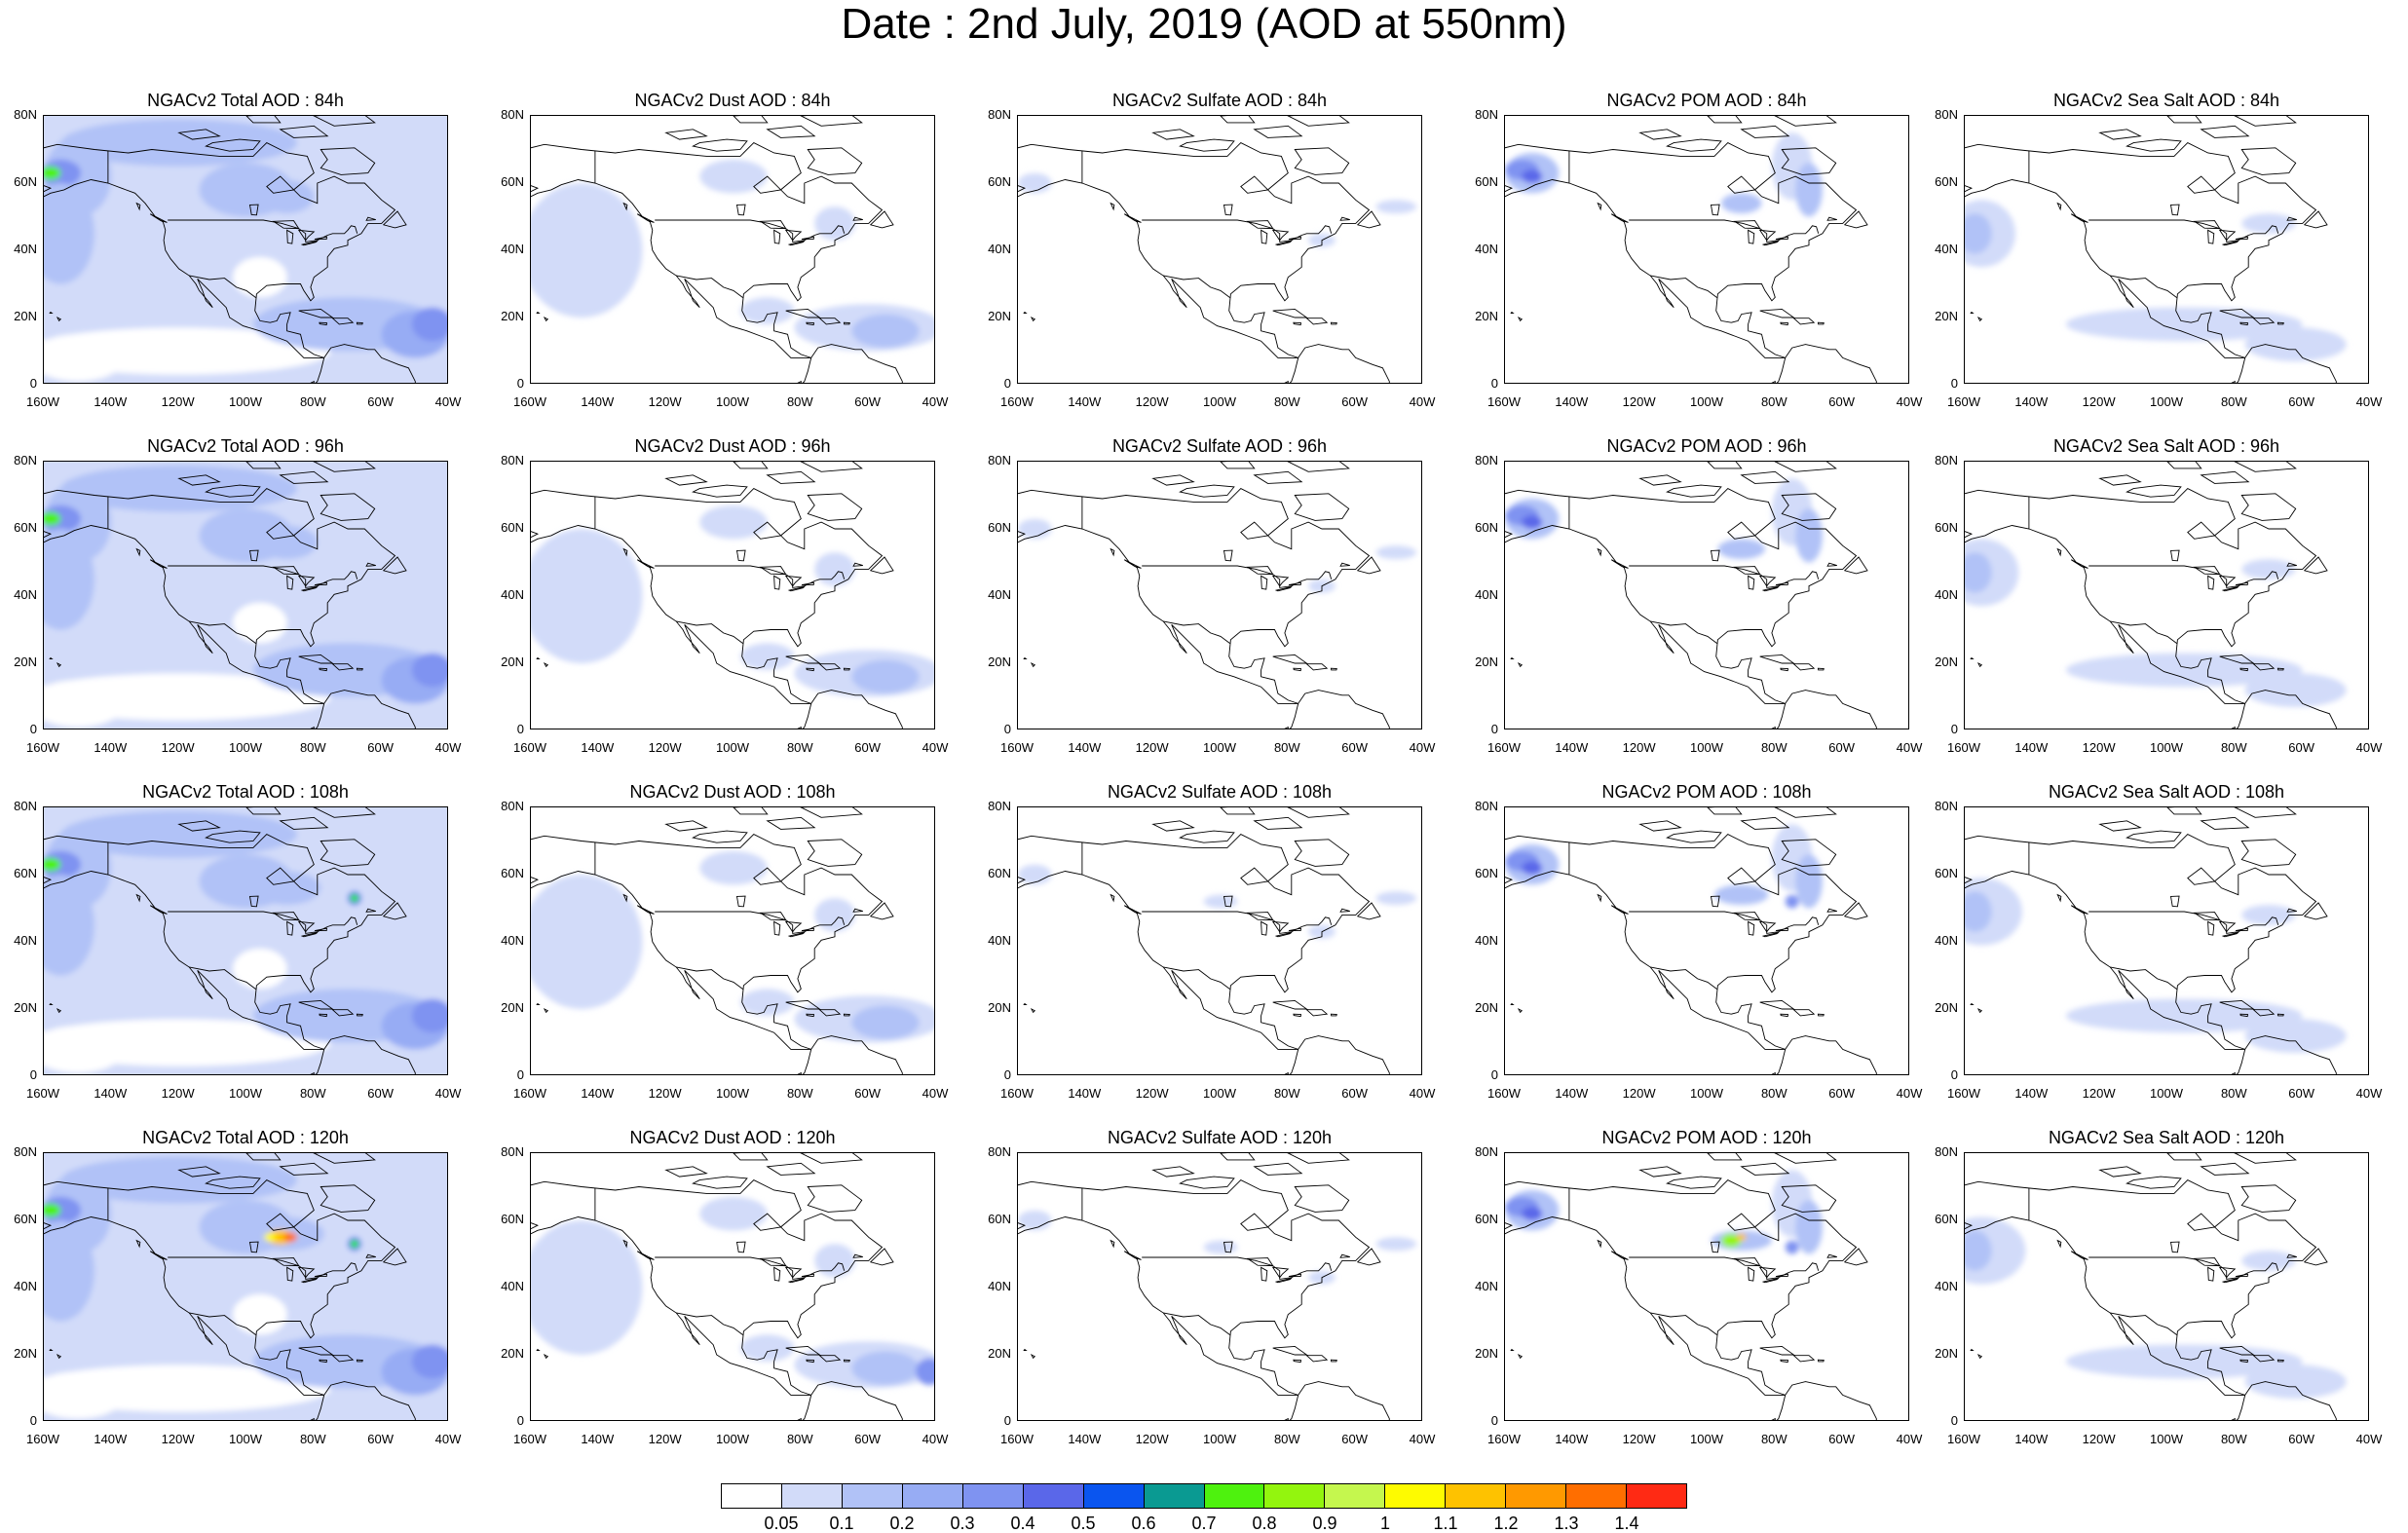  I want to click on panel-title: NGACv2 Sulfate AOD : 108h, so click(1220, 792).